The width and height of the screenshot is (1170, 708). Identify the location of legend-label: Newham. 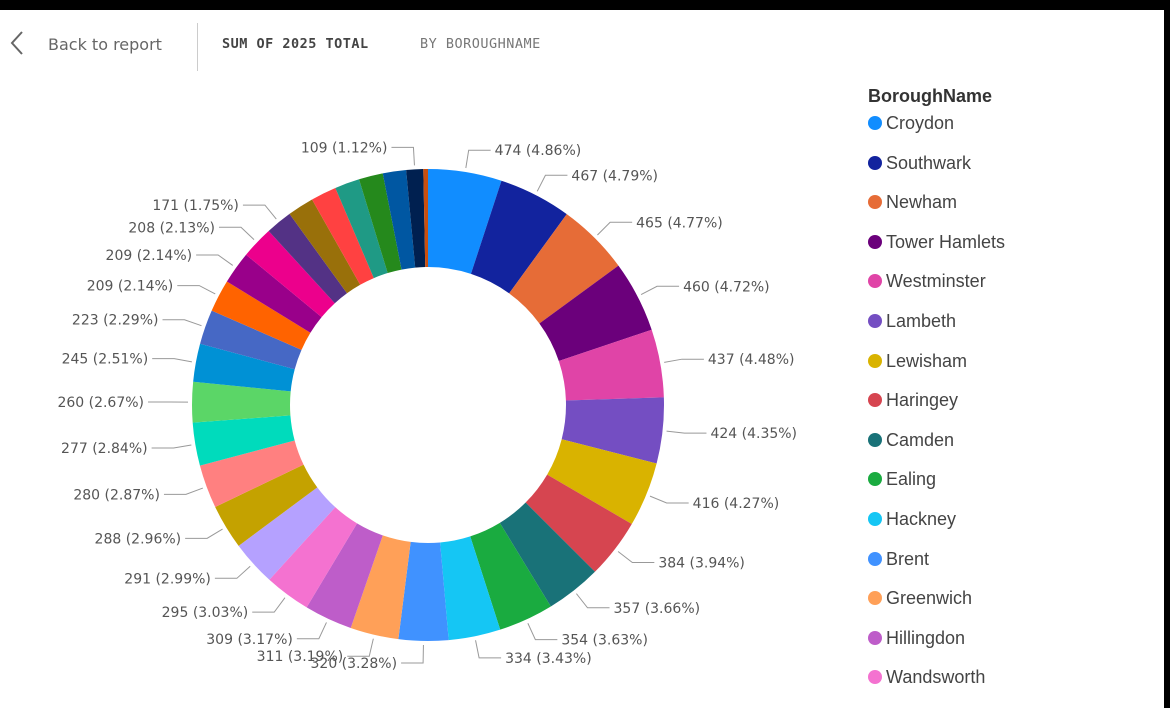
(922, 202).